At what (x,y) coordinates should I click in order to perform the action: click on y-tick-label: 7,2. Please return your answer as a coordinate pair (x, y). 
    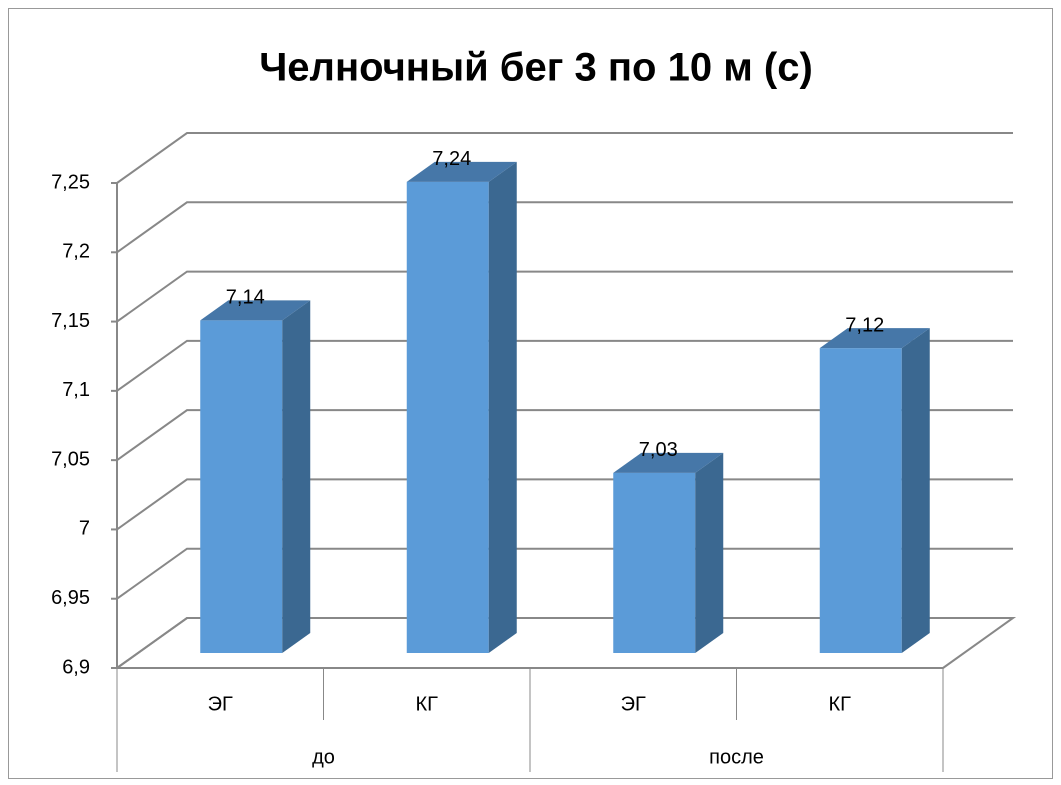
    Looking at the image, I should click on (76, 252).